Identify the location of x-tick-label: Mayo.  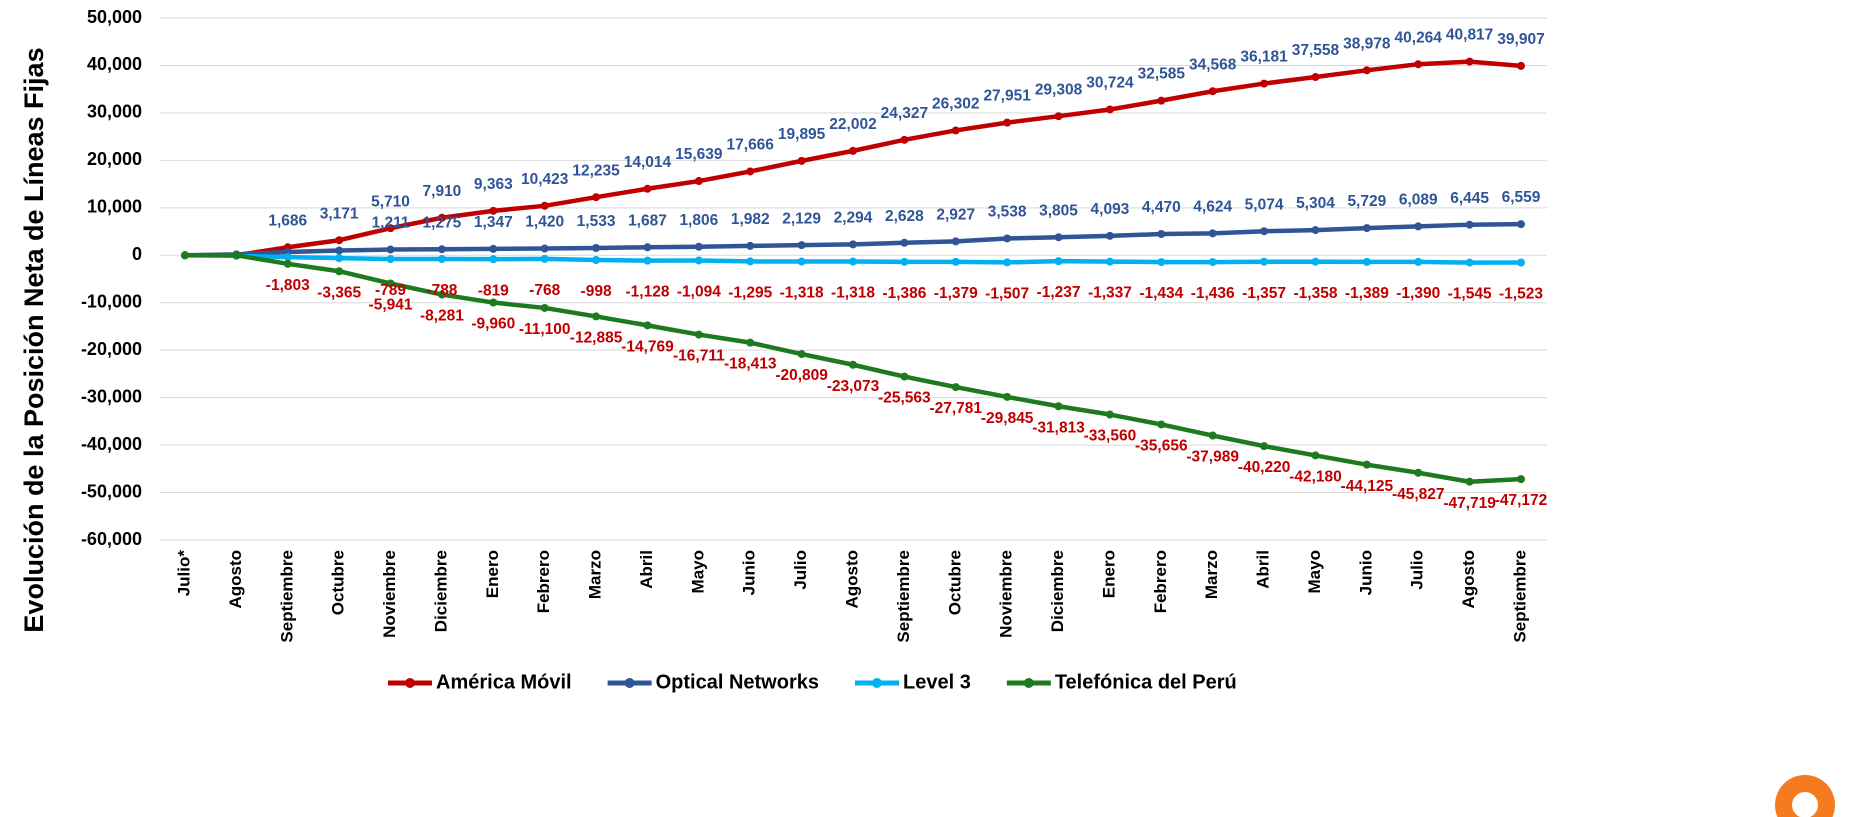
(697, 571).